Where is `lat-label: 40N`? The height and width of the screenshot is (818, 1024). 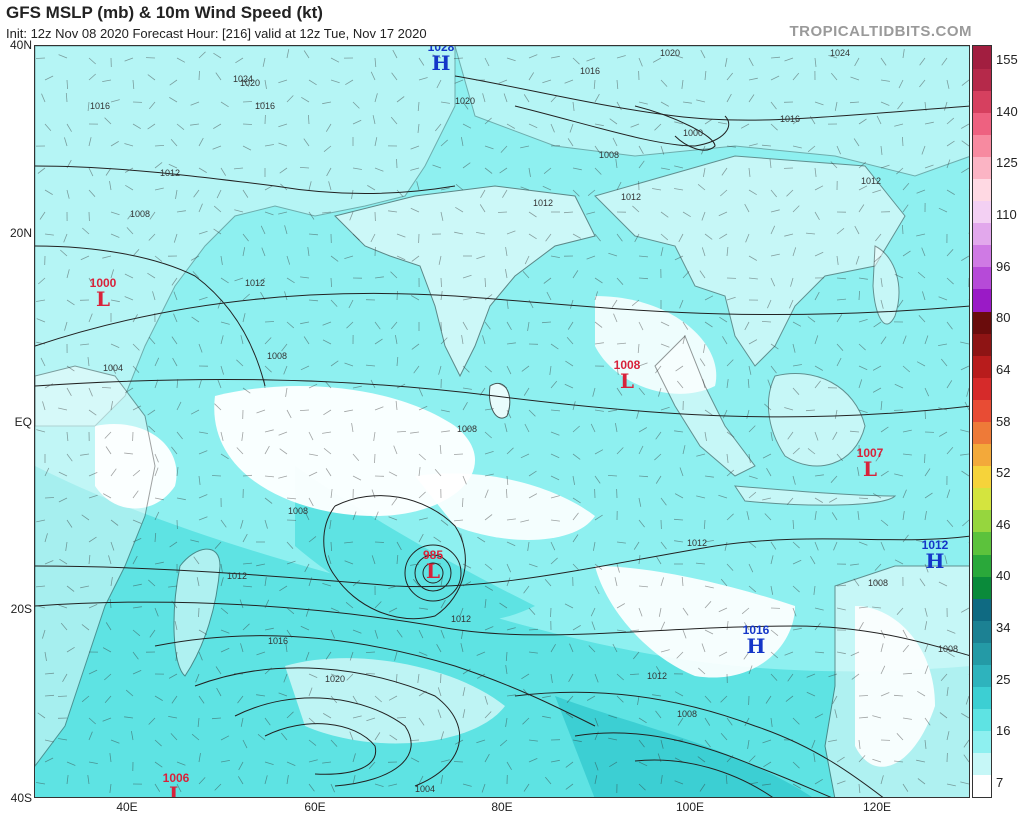 lat-label: 40N is located at coordinates (20, 45).